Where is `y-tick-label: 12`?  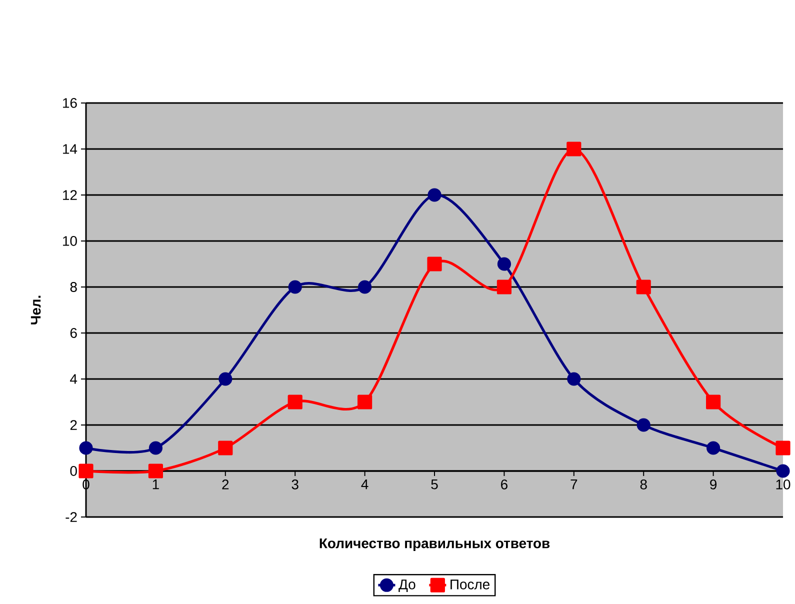
y-tick-label: 12 is located at coordinates (70, 195).